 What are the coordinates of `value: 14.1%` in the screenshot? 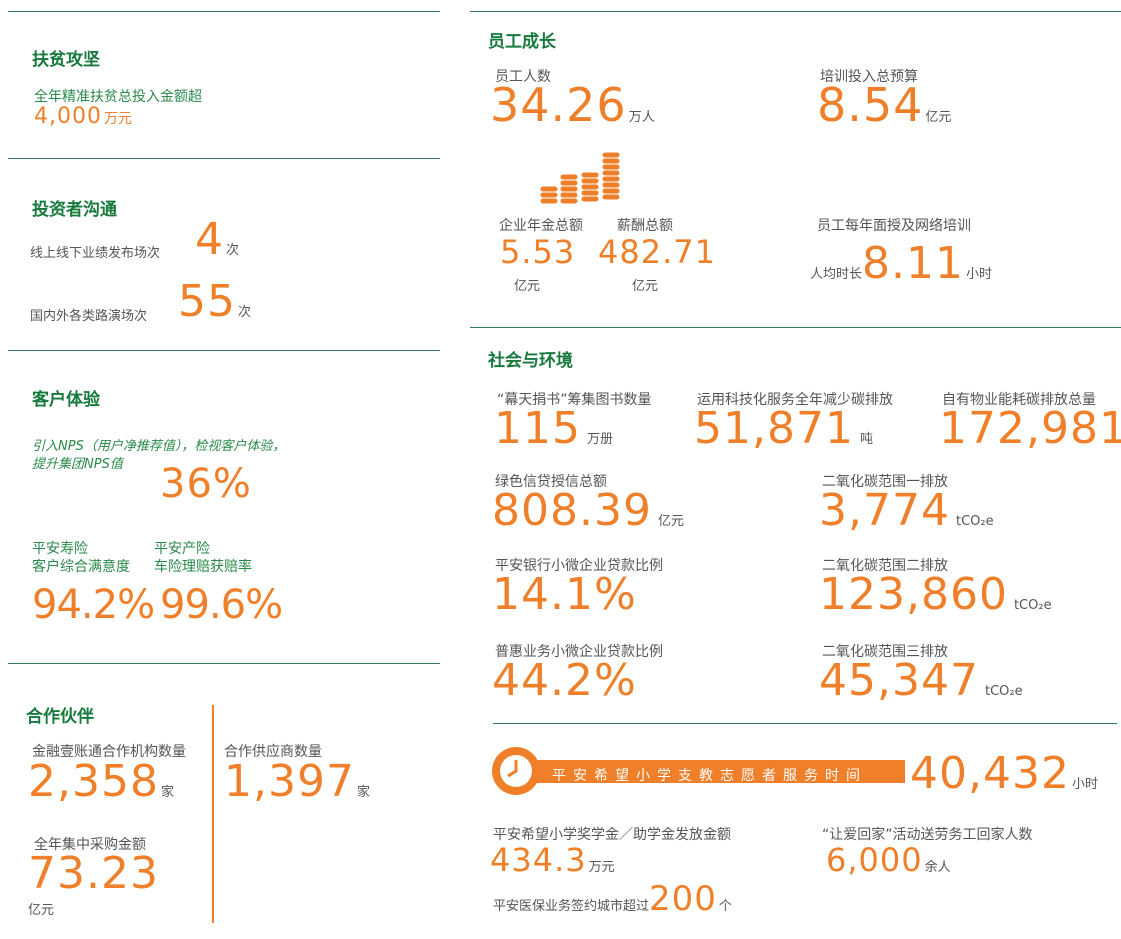 It's located at (564, 594).